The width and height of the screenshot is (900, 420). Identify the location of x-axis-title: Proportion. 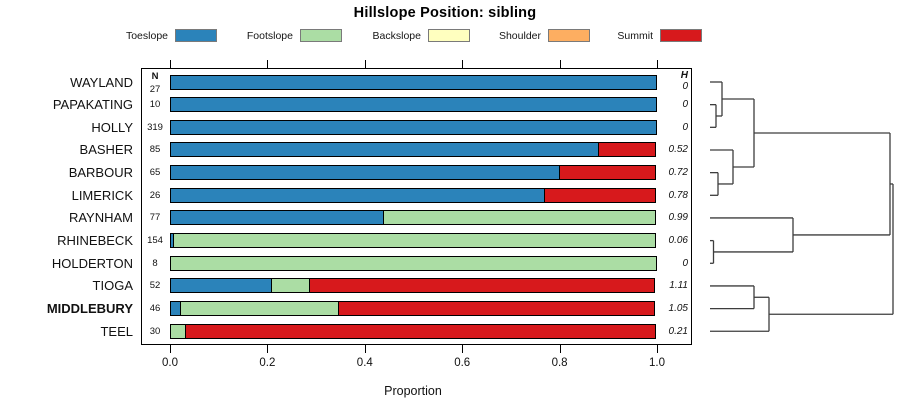
(413, 391).